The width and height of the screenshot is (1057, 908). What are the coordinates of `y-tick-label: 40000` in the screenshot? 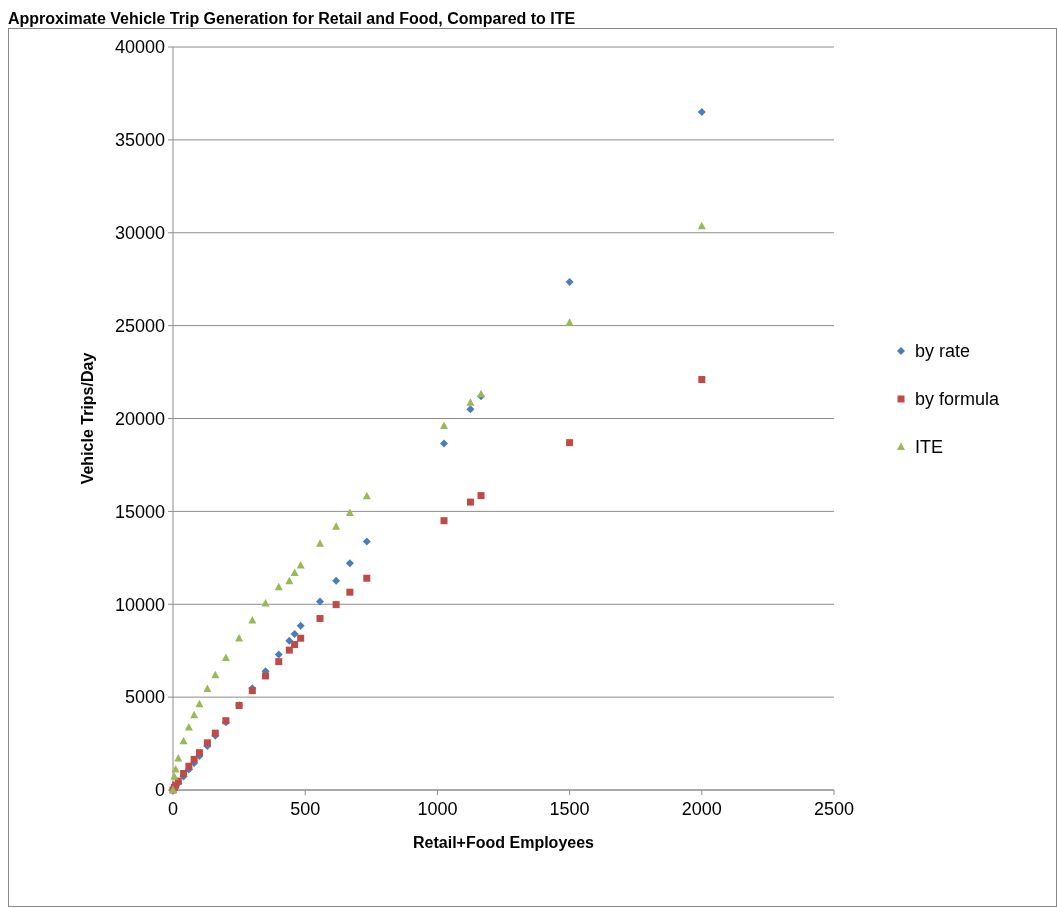 It's located at (139, 47).